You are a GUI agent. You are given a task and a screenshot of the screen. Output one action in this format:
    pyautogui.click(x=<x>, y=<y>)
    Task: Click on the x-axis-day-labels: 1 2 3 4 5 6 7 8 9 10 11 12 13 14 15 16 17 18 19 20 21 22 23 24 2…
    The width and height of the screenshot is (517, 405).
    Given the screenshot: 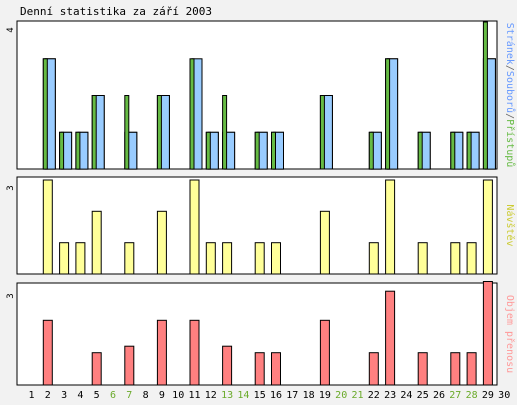 What is the action you would take?
    pyautogui.click(x=269, y=395)
    